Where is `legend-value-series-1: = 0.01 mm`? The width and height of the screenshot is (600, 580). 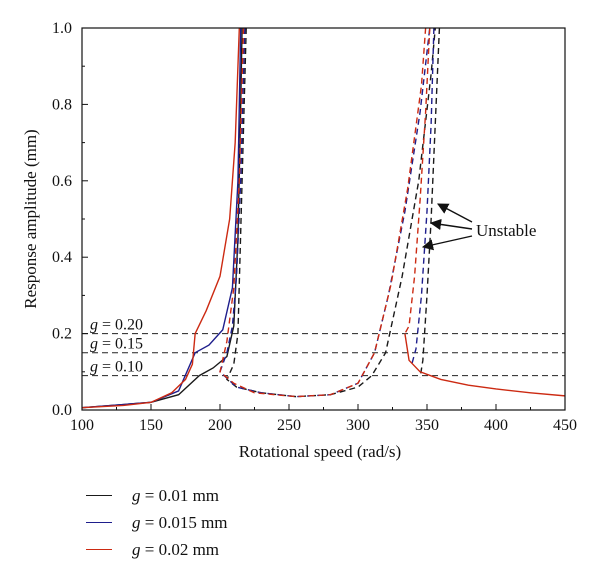
legend-value-series-1: = 0.01 mm is located at coordinates (180, 495).